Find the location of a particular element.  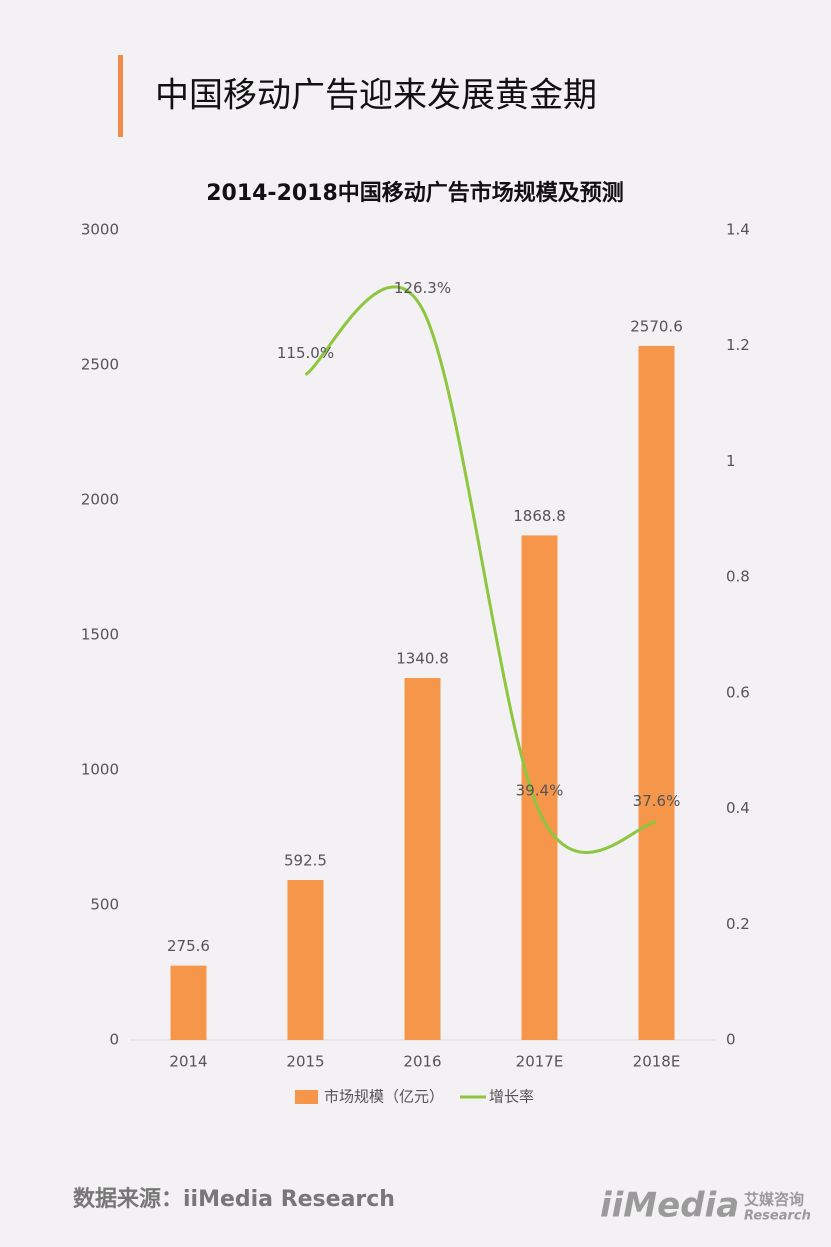

page-title: 中国移动广告迎来发展黄金期 is located at coordinates (376, 96).